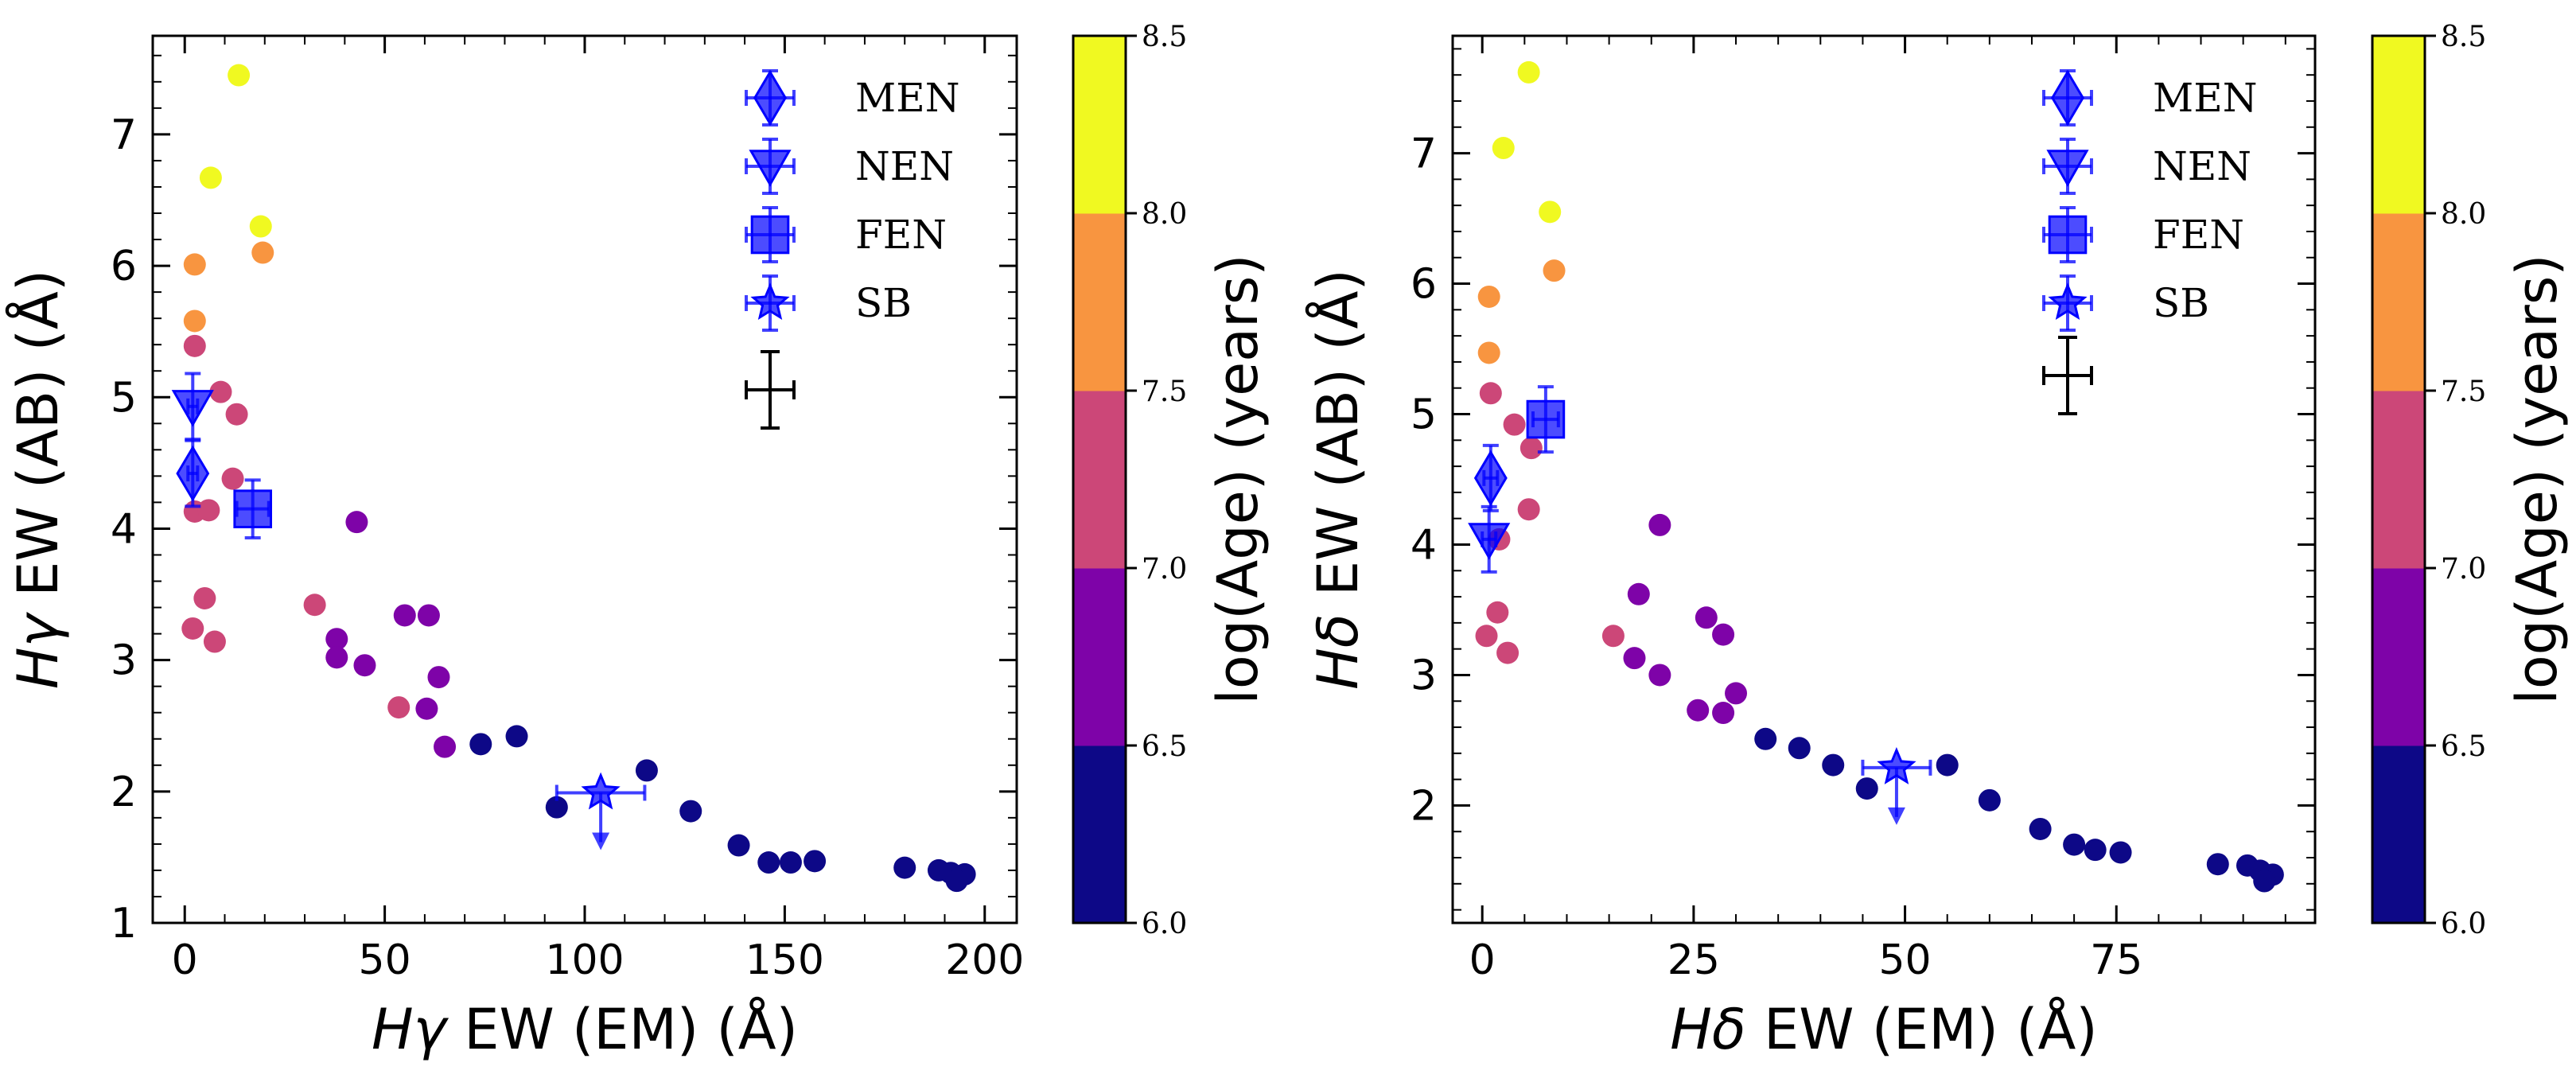 This screenshot has height=1086, width=2576. I want to click on sb-marker, so click(1897, 765).